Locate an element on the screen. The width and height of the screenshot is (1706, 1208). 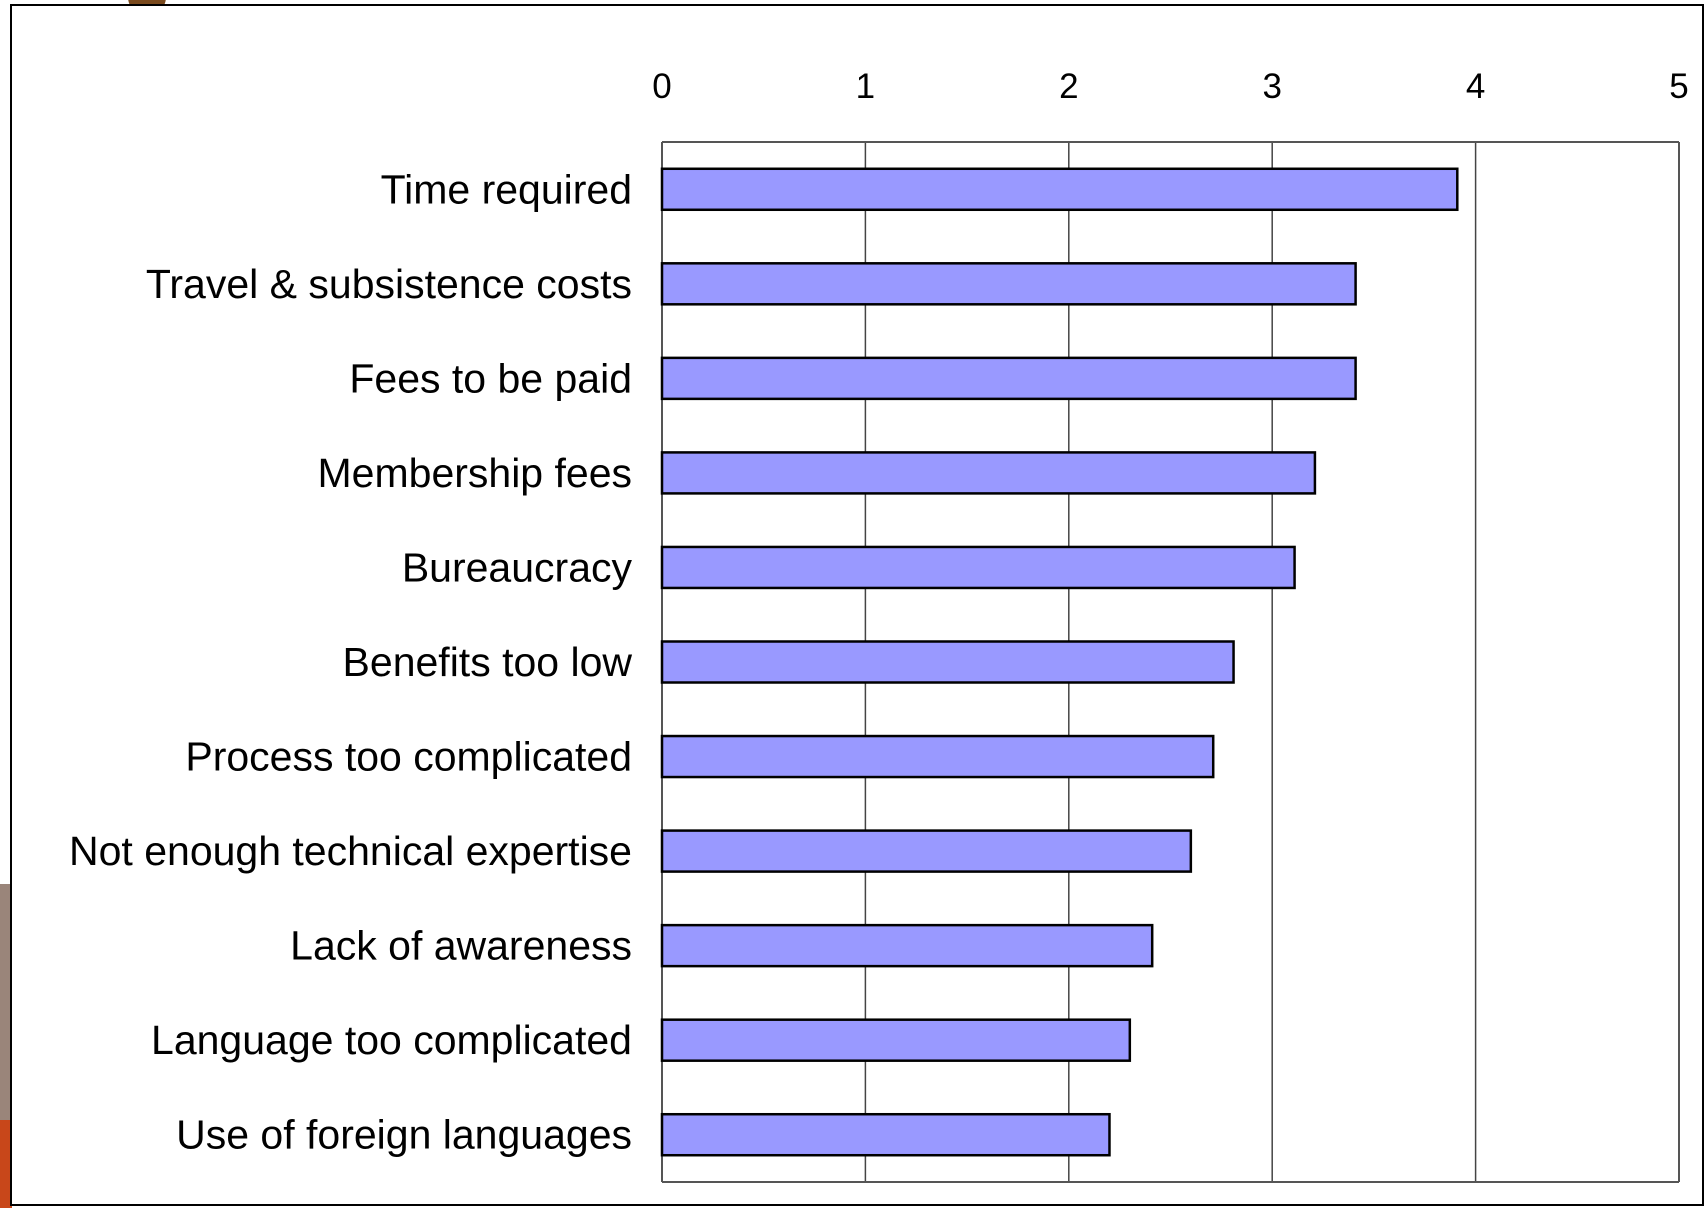
category-label: Benefits too low is located at coordinates (488, 662).